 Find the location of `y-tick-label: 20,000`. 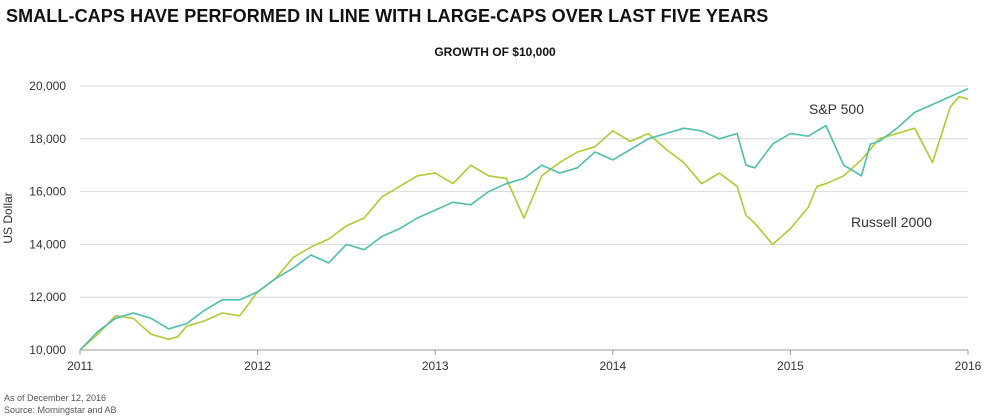

y-tick-label: 20,000 is located at coordinates (47, 86).